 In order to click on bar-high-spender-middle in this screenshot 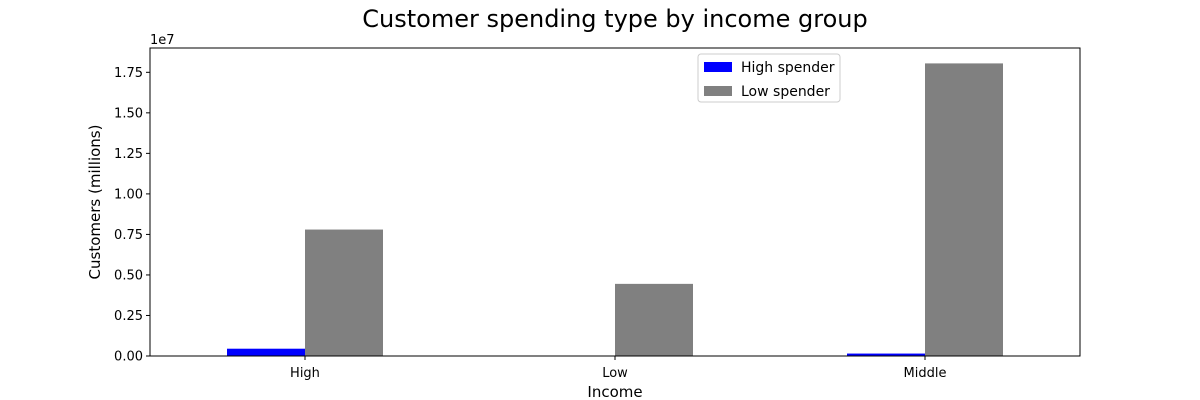, I will do `click(886, 354)`.